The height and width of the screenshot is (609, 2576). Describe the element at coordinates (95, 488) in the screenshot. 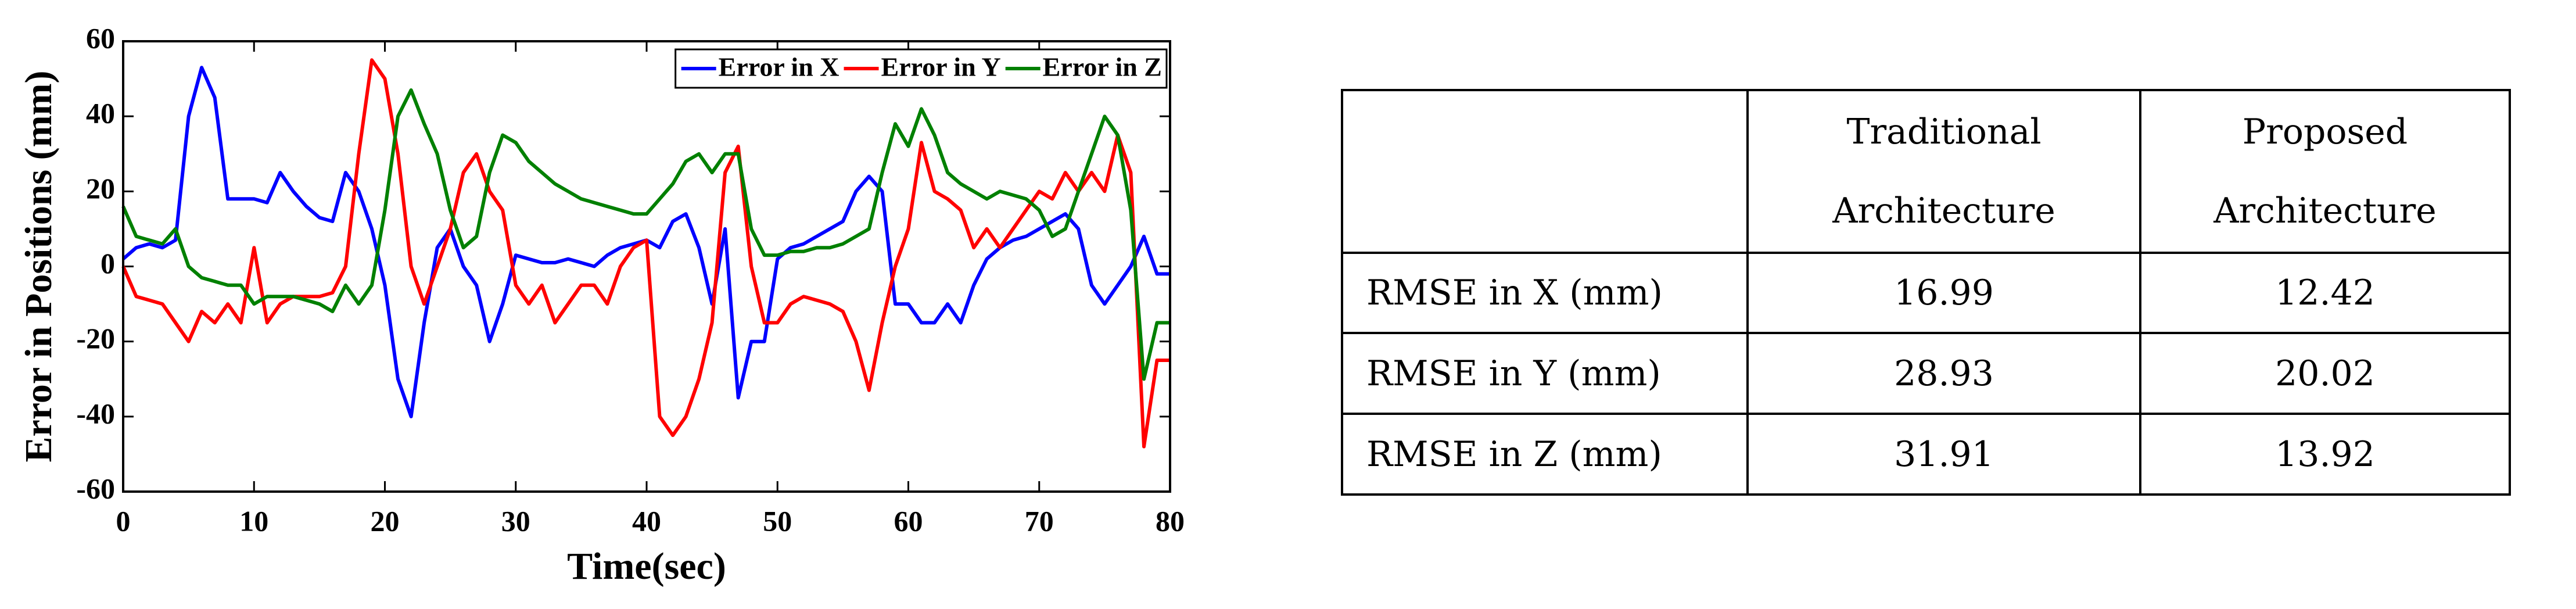

I see `y-tick-label: -60` at that location.